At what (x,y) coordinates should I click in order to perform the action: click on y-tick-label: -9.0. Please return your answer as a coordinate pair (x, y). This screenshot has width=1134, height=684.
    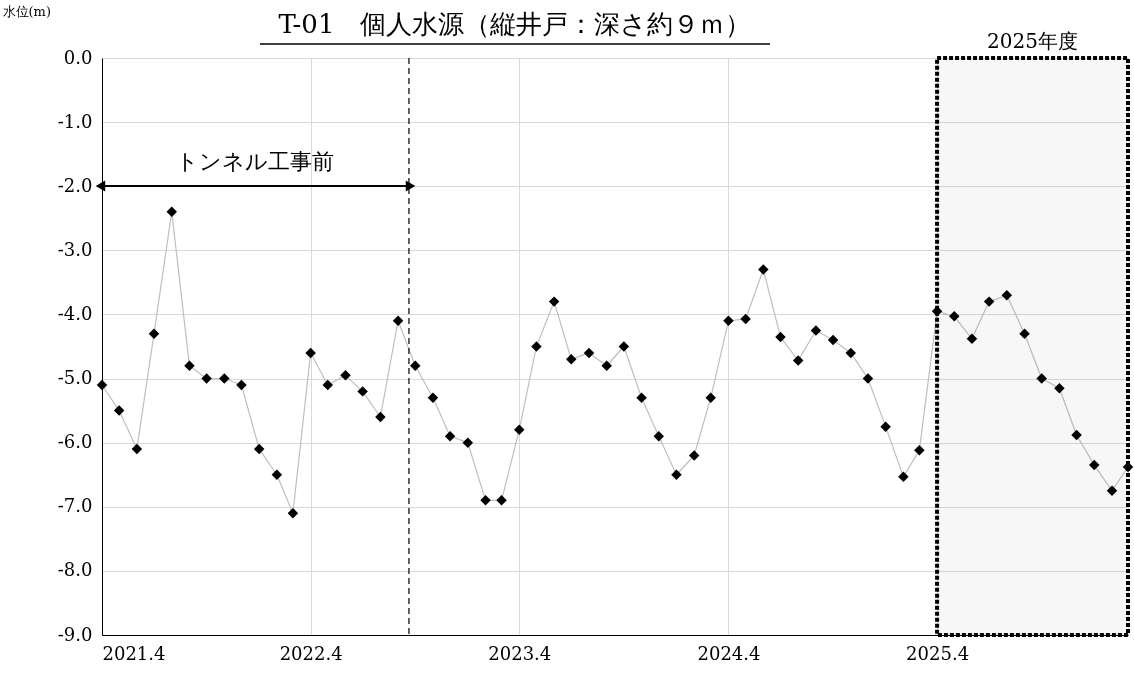
    Looking at the image, I should click on (75, 634).